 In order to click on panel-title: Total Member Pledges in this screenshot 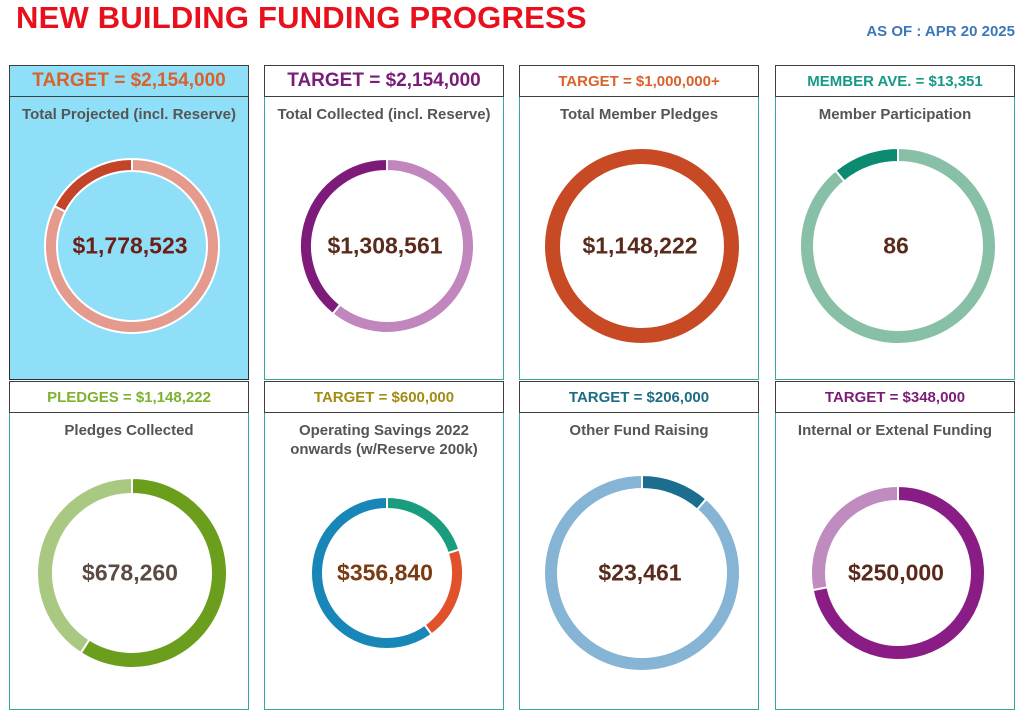, I will do `click(639, 114)`.